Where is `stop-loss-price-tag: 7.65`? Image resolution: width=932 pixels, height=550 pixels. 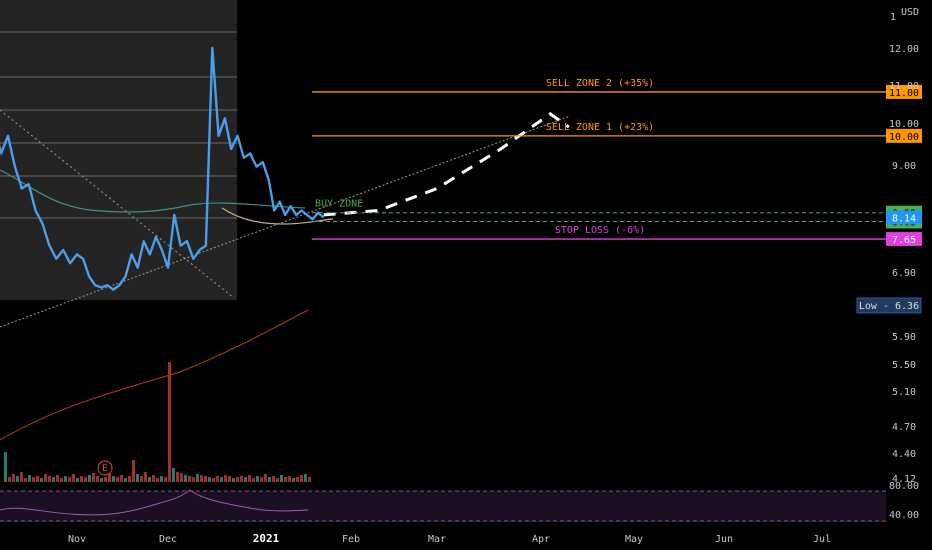
stop-loss-price-tag: 7.65 is located at coordinates (904, 239).